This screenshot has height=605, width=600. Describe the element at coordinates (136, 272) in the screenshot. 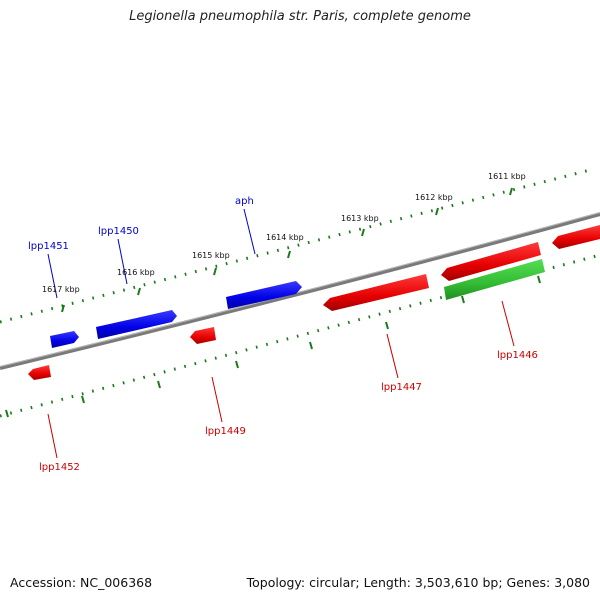

I see `scale-label-1616: 1616 kbp` at that location.